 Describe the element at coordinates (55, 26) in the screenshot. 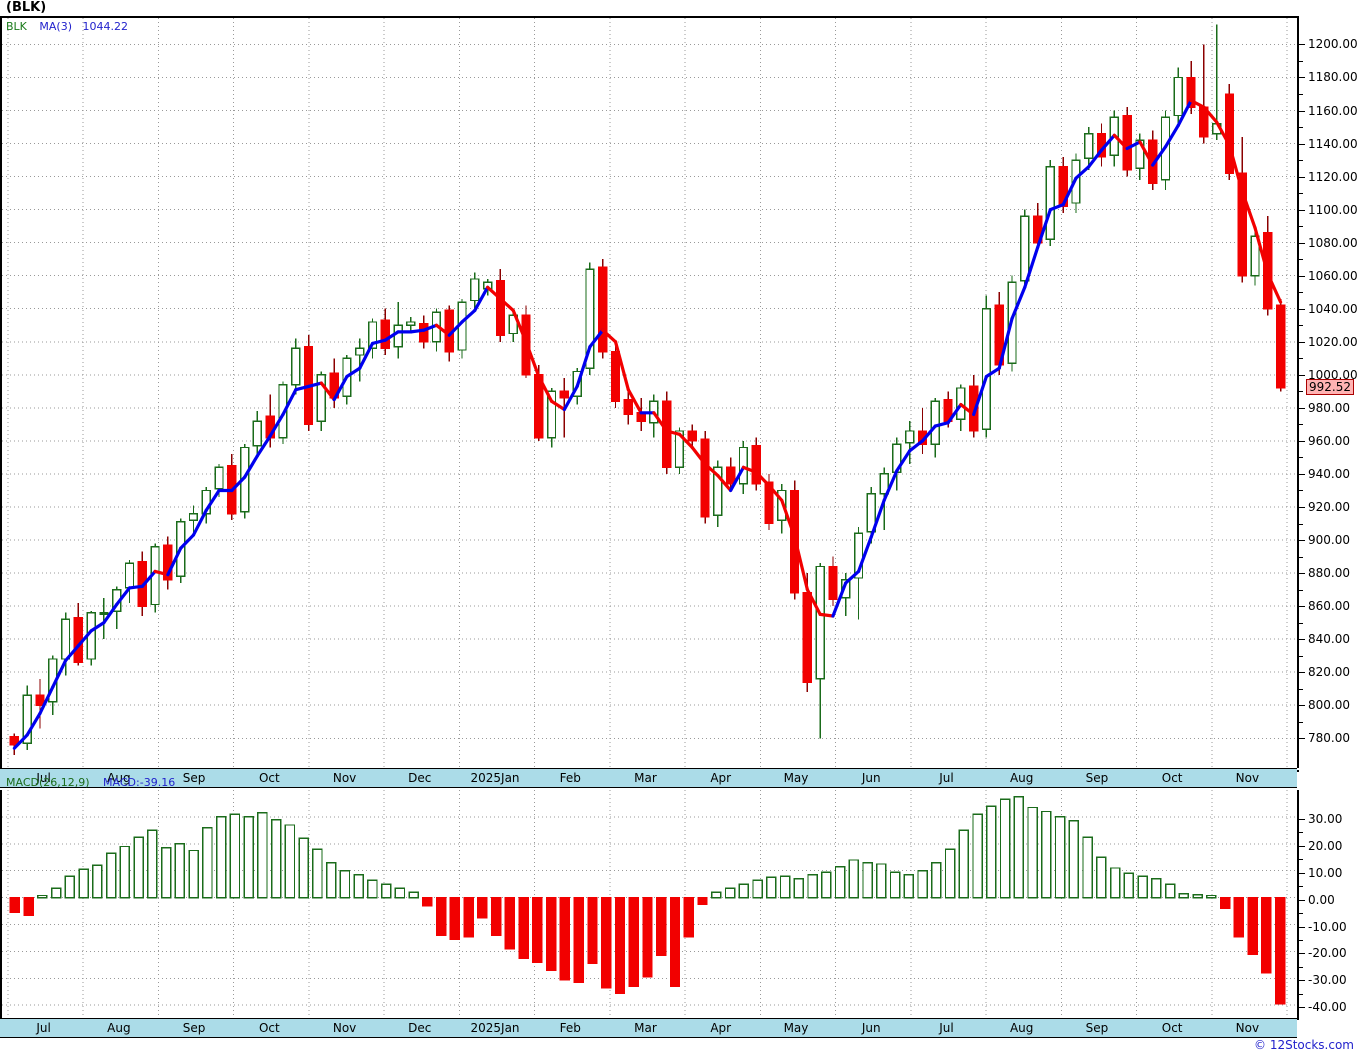

I see `legend-ma-label: MA(3)` at that location.